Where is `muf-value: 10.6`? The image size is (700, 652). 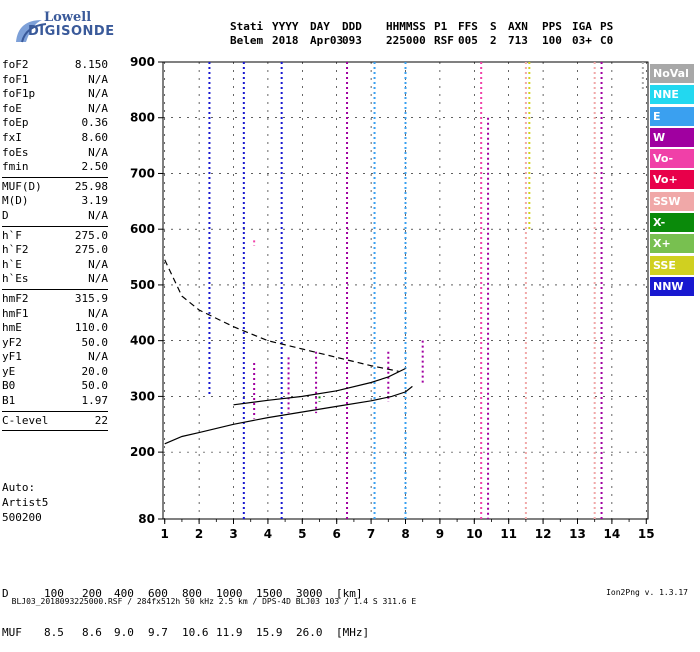 muf-value: 10.6 is located at coordinates (195, 632).